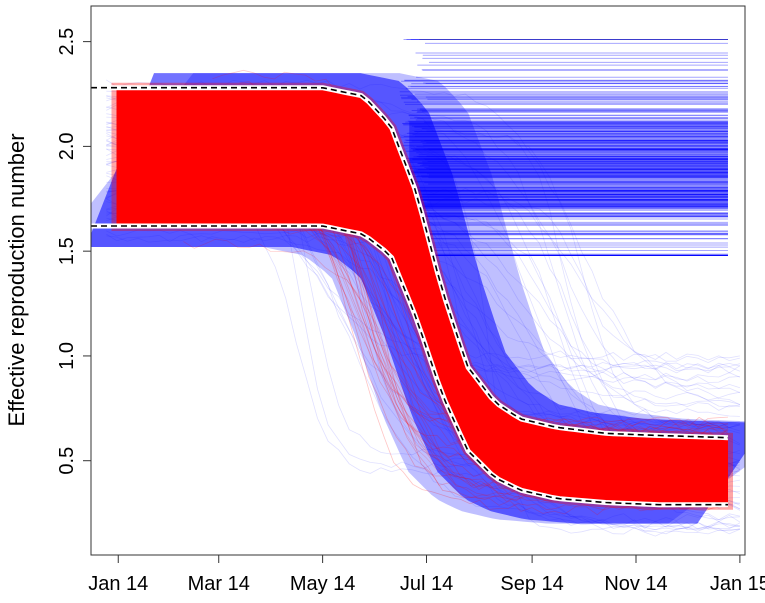 Image resolution: width=765 pixels, height=603 pixels. I want to click on y-tick-label: 1.5, so click(67, 251).